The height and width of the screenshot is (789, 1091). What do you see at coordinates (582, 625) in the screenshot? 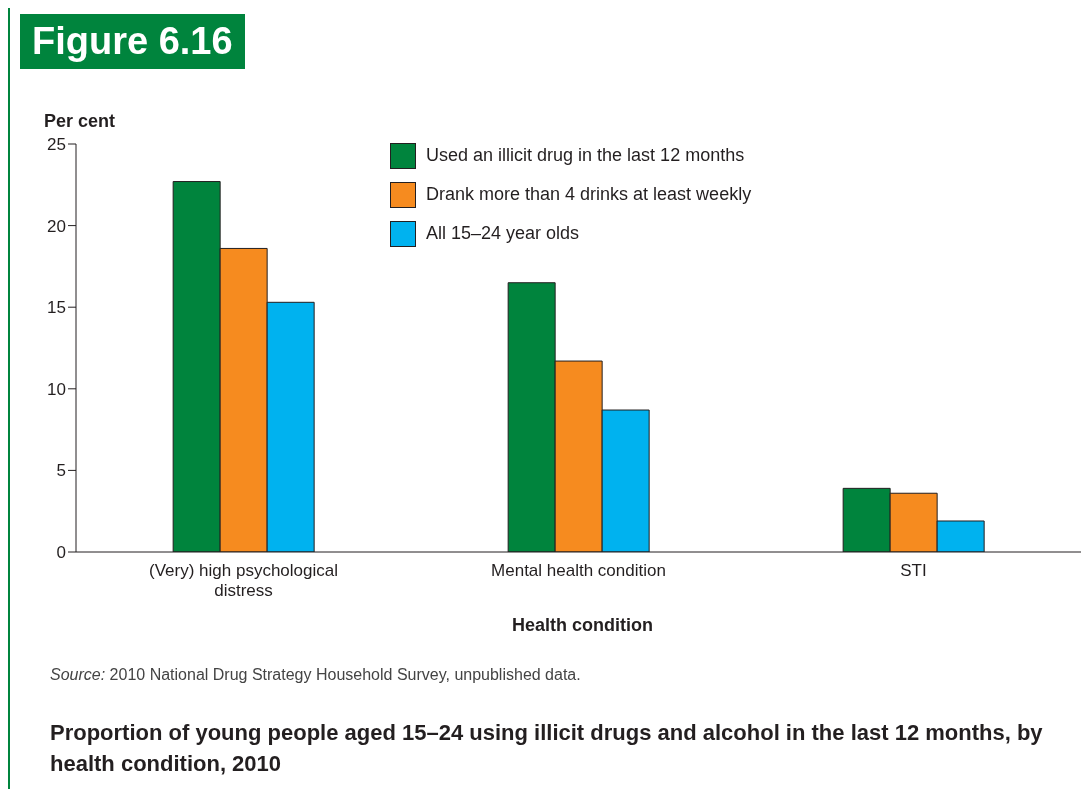
I see `x-axis-title: Health condition` at bounding box center [582, 625].